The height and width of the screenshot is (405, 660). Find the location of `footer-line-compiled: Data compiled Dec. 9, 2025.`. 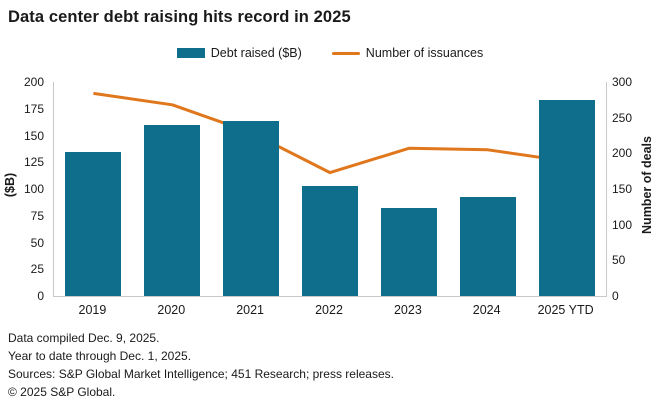

footer-line-compiled: Data compiled Dec. 9, 2025. is located at coordinates (84, 338).